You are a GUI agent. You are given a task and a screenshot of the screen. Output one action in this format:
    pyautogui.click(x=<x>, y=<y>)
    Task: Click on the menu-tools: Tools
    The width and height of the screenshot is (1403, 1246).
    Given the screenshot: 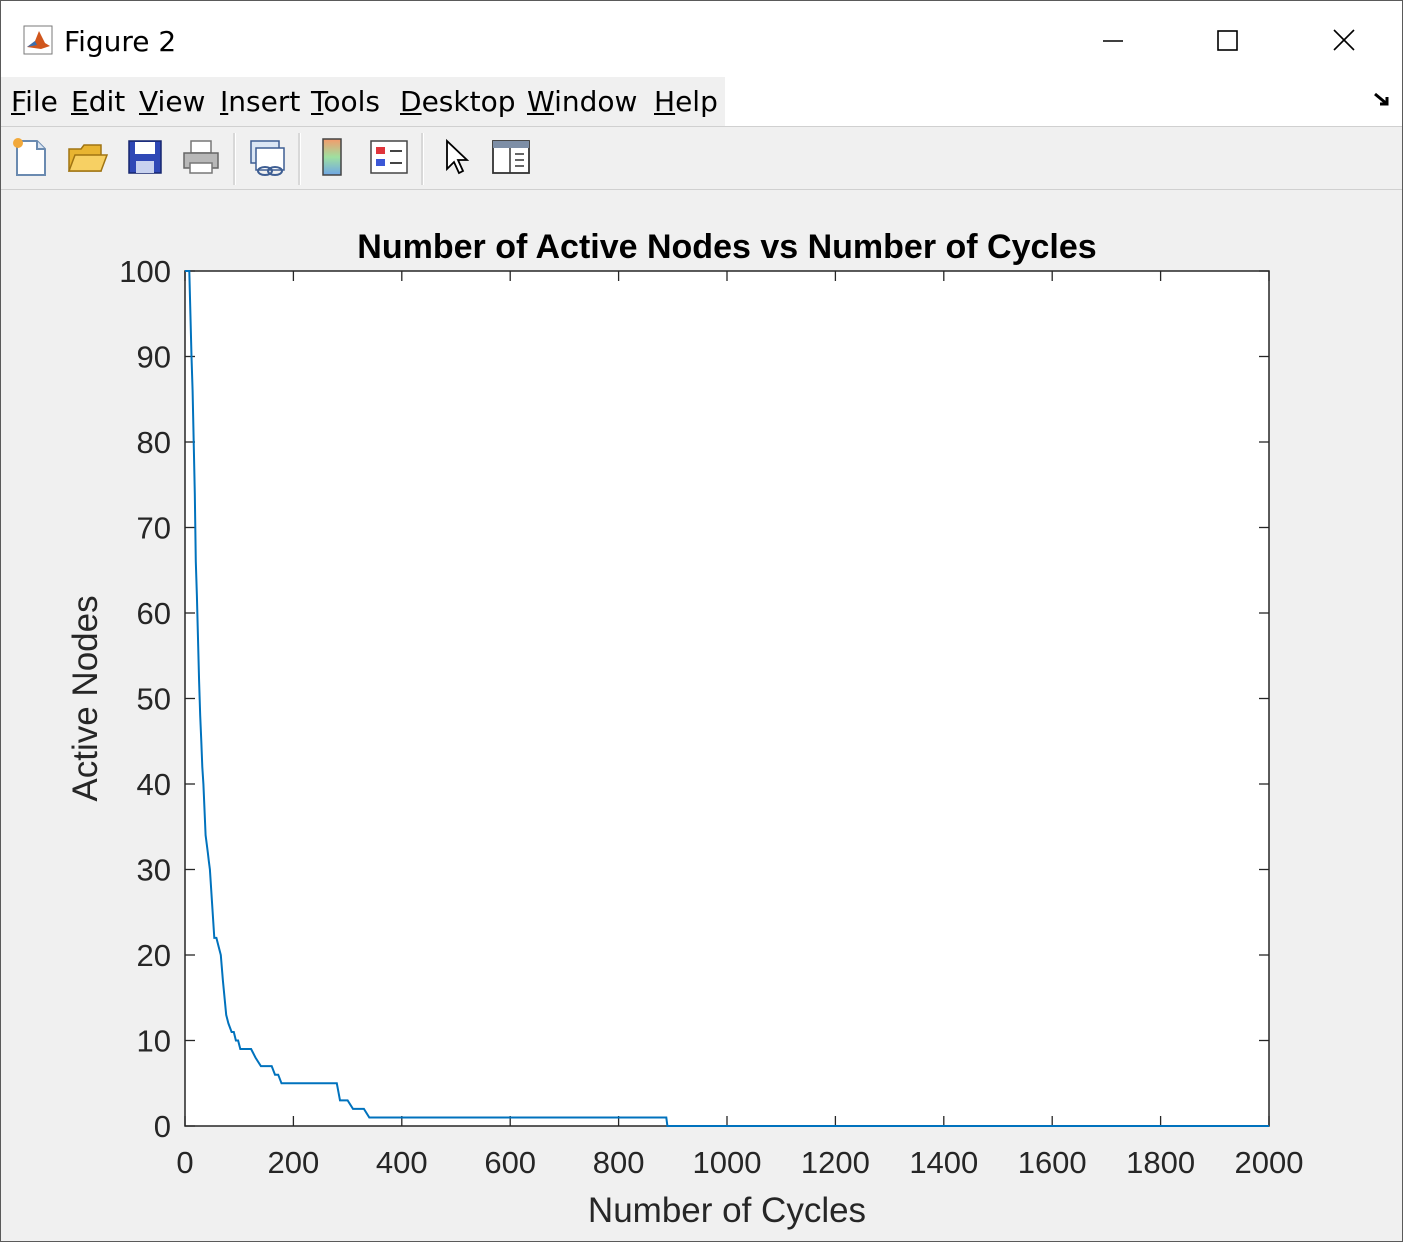 What is the action you would take?
    pyautogui.click(x=345, y=101)
    